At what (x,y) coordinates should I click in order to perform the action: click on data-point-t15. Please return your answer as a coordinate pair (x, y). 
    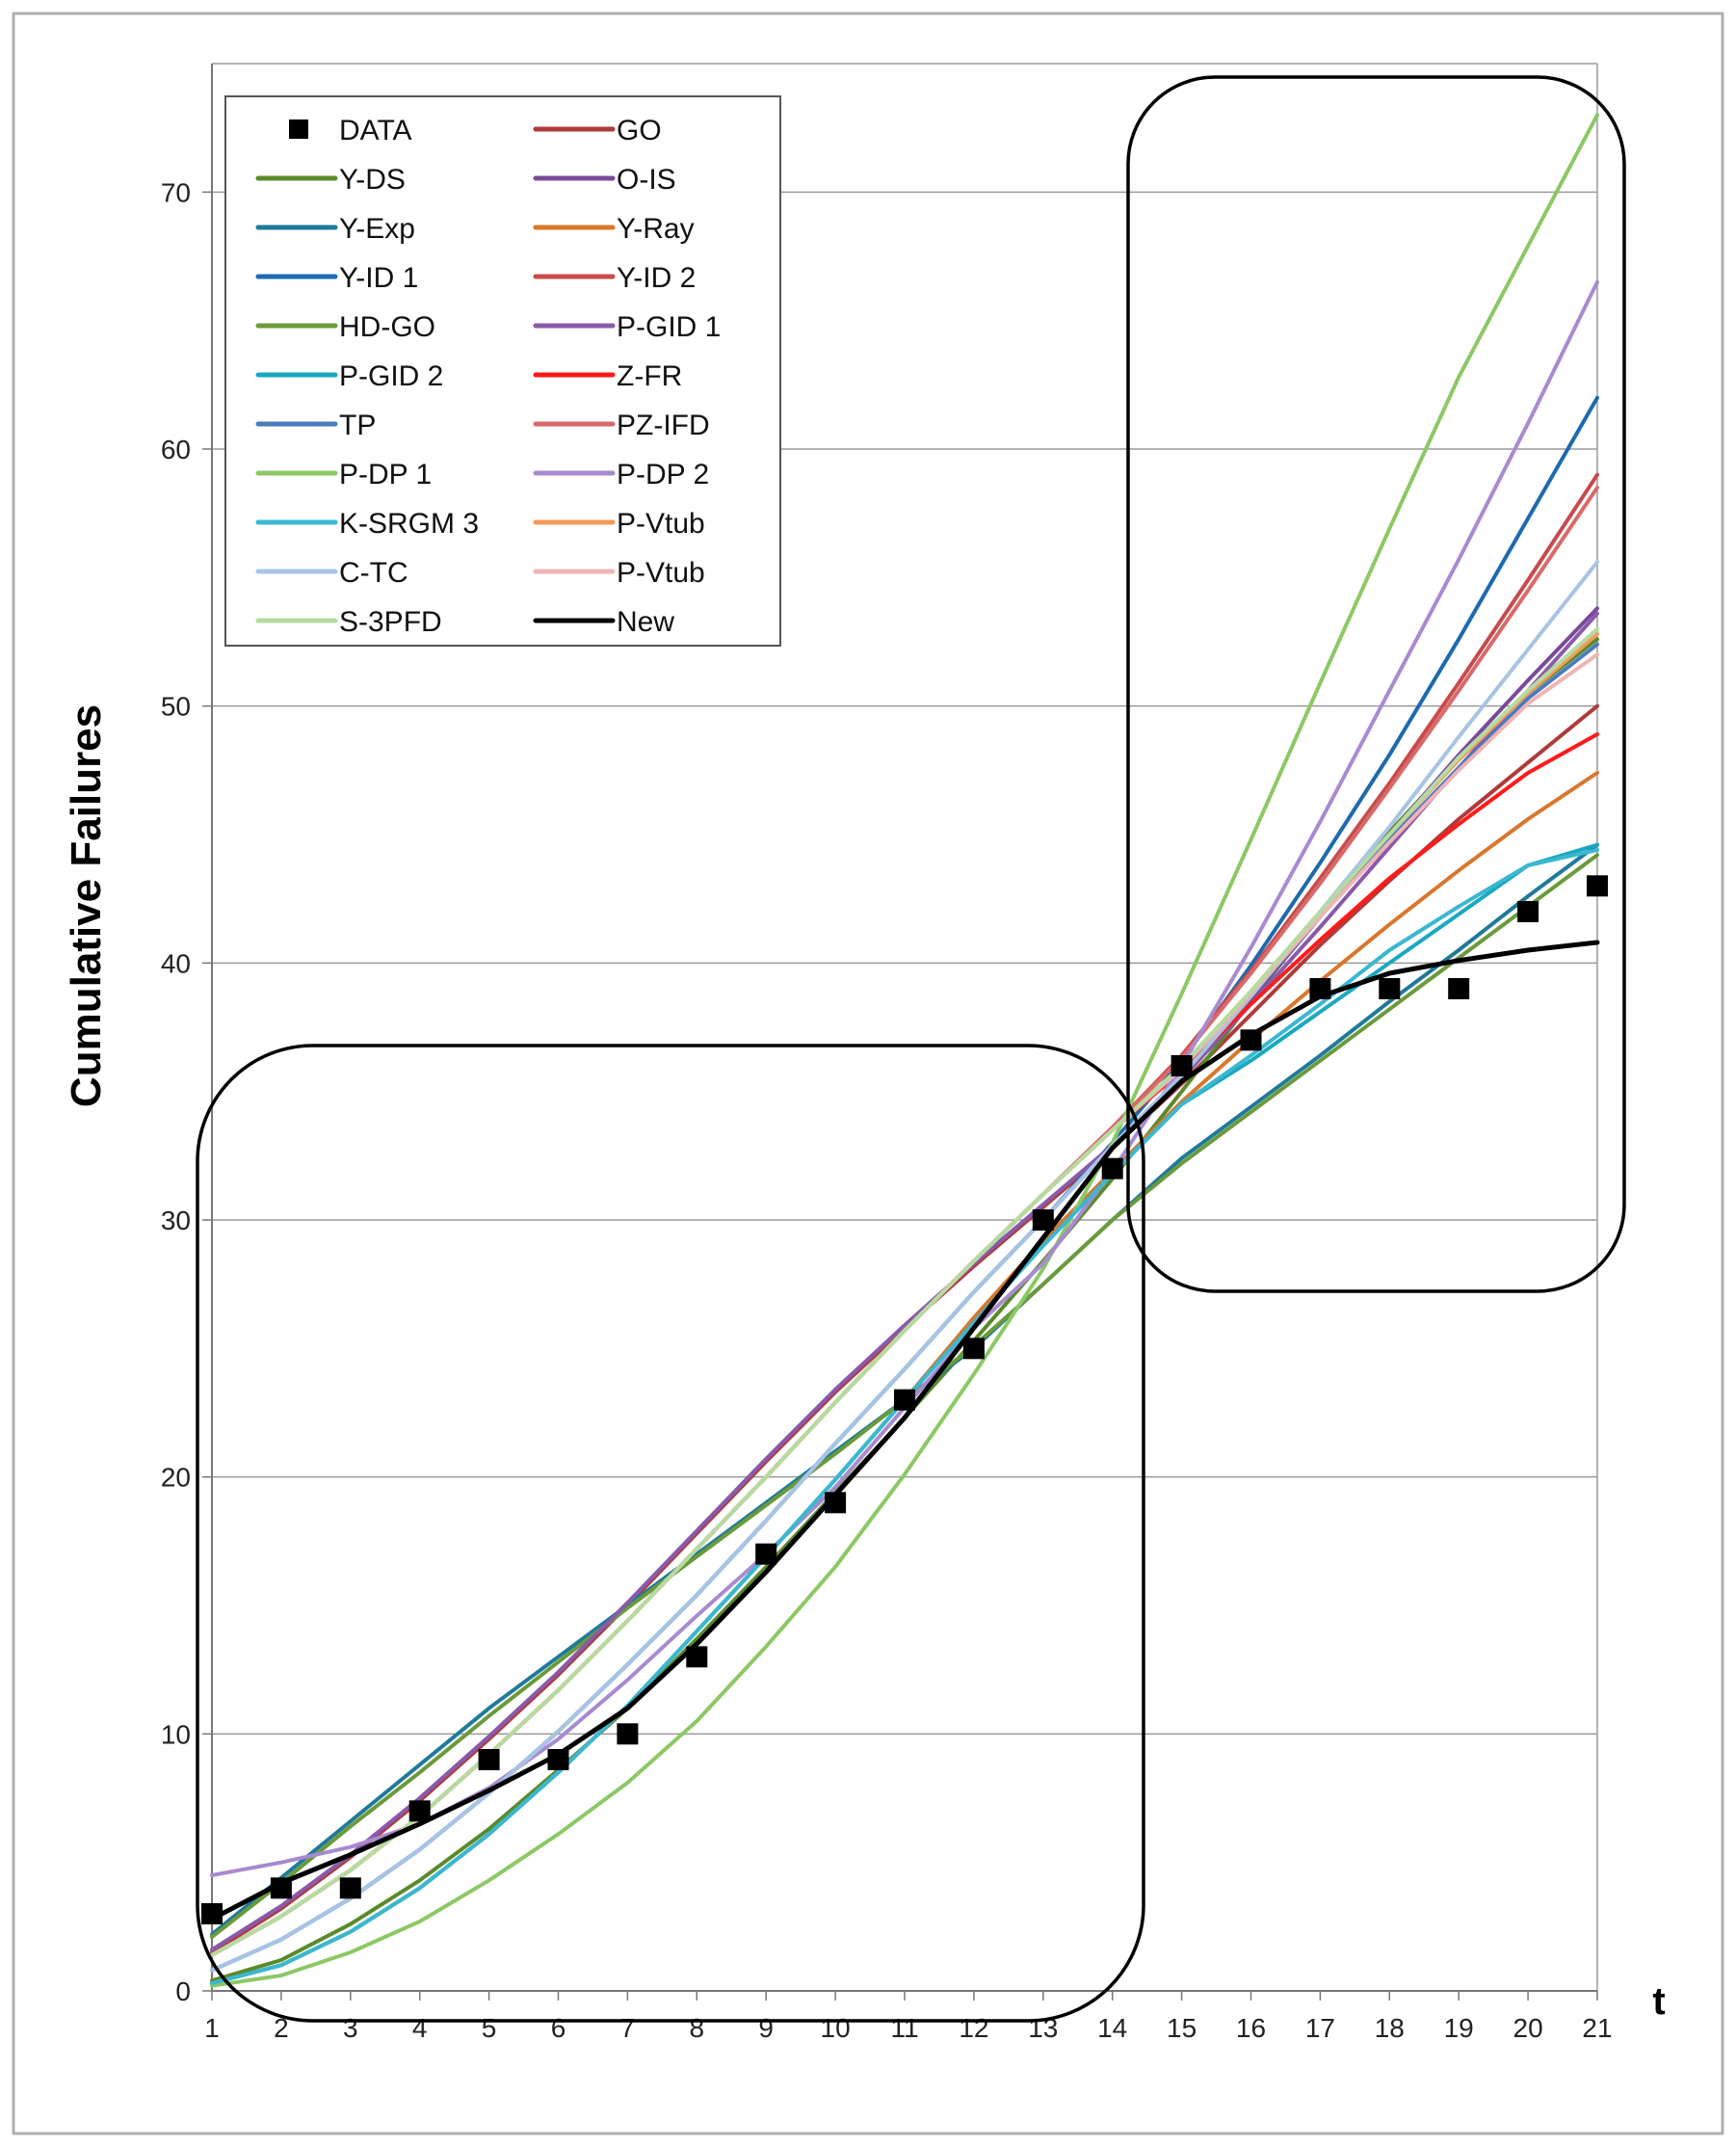
    Looking at the image, I should click on (1181, 1066).